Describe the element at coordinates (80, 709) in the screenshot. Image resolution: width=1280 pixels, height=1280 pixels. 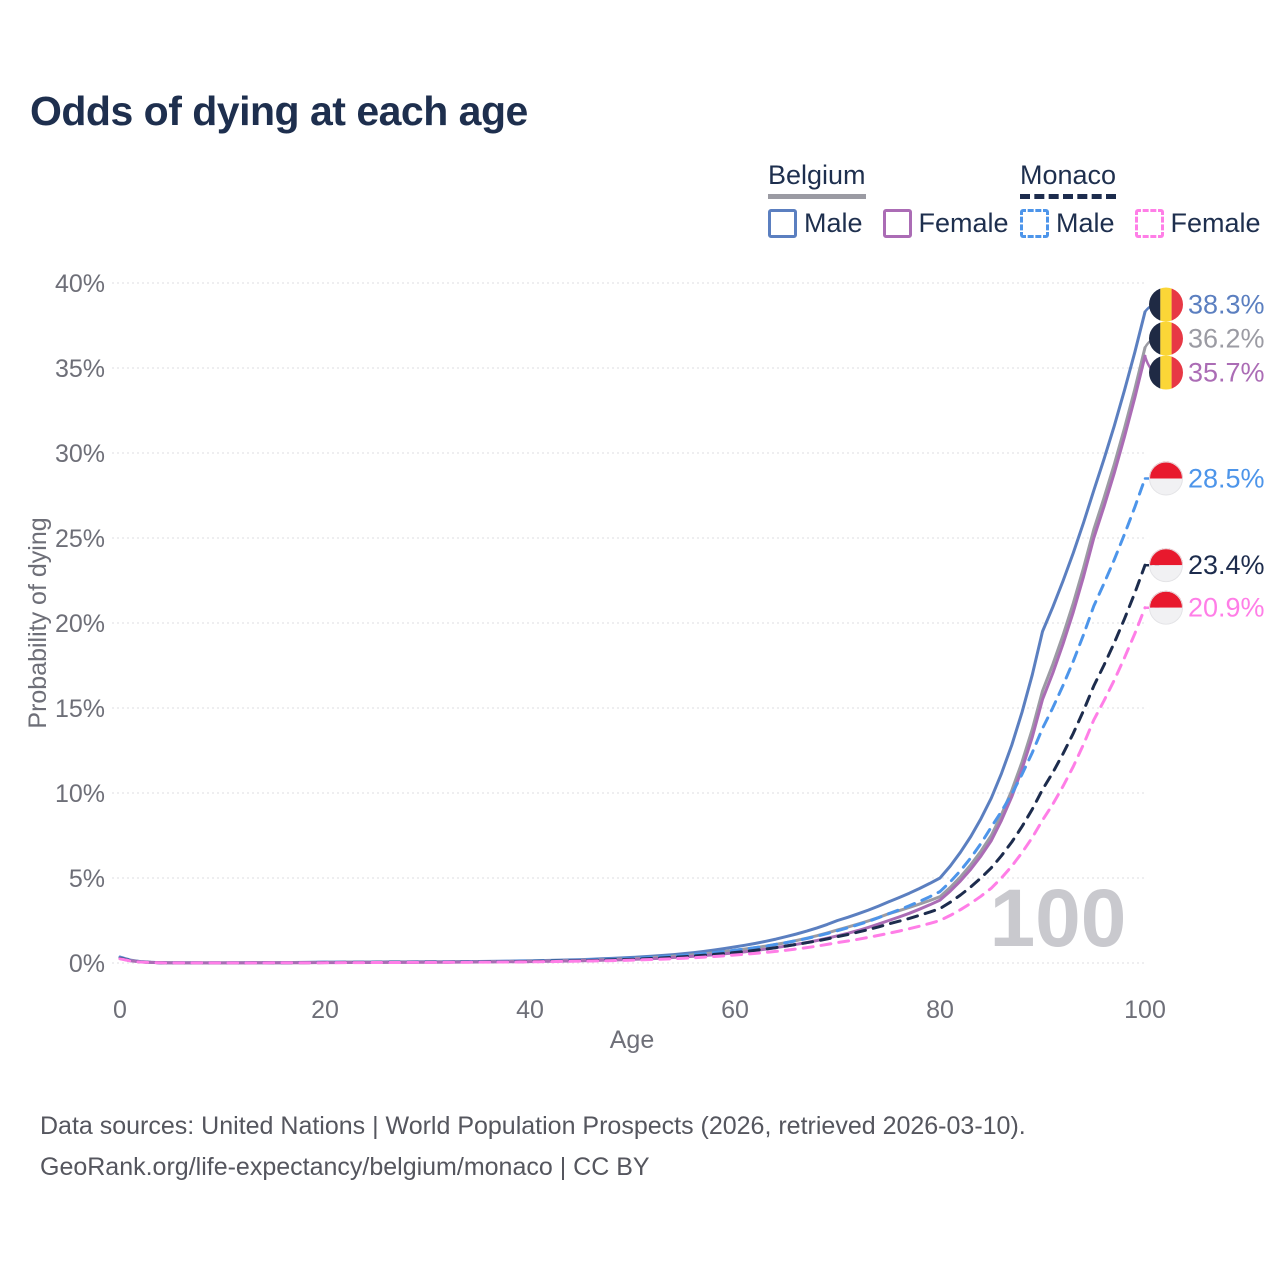
I see `y-tick-label: 15%` at that location.